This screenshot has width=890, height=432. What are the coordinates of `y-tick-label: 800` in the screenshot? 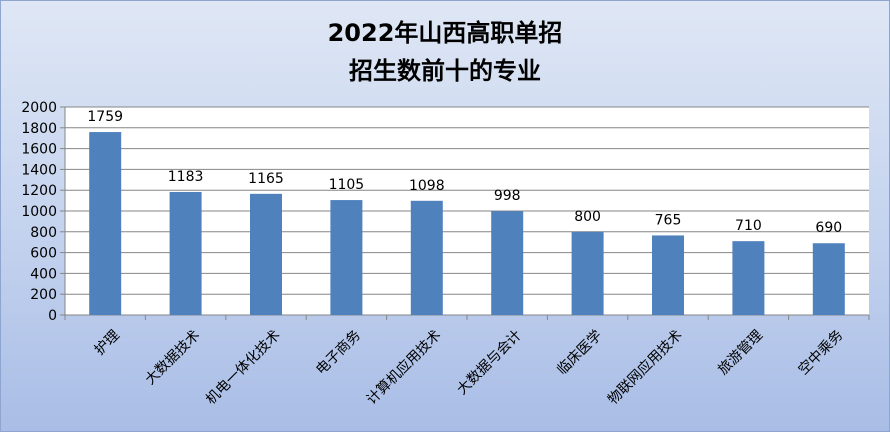 It's located at (43, 233).